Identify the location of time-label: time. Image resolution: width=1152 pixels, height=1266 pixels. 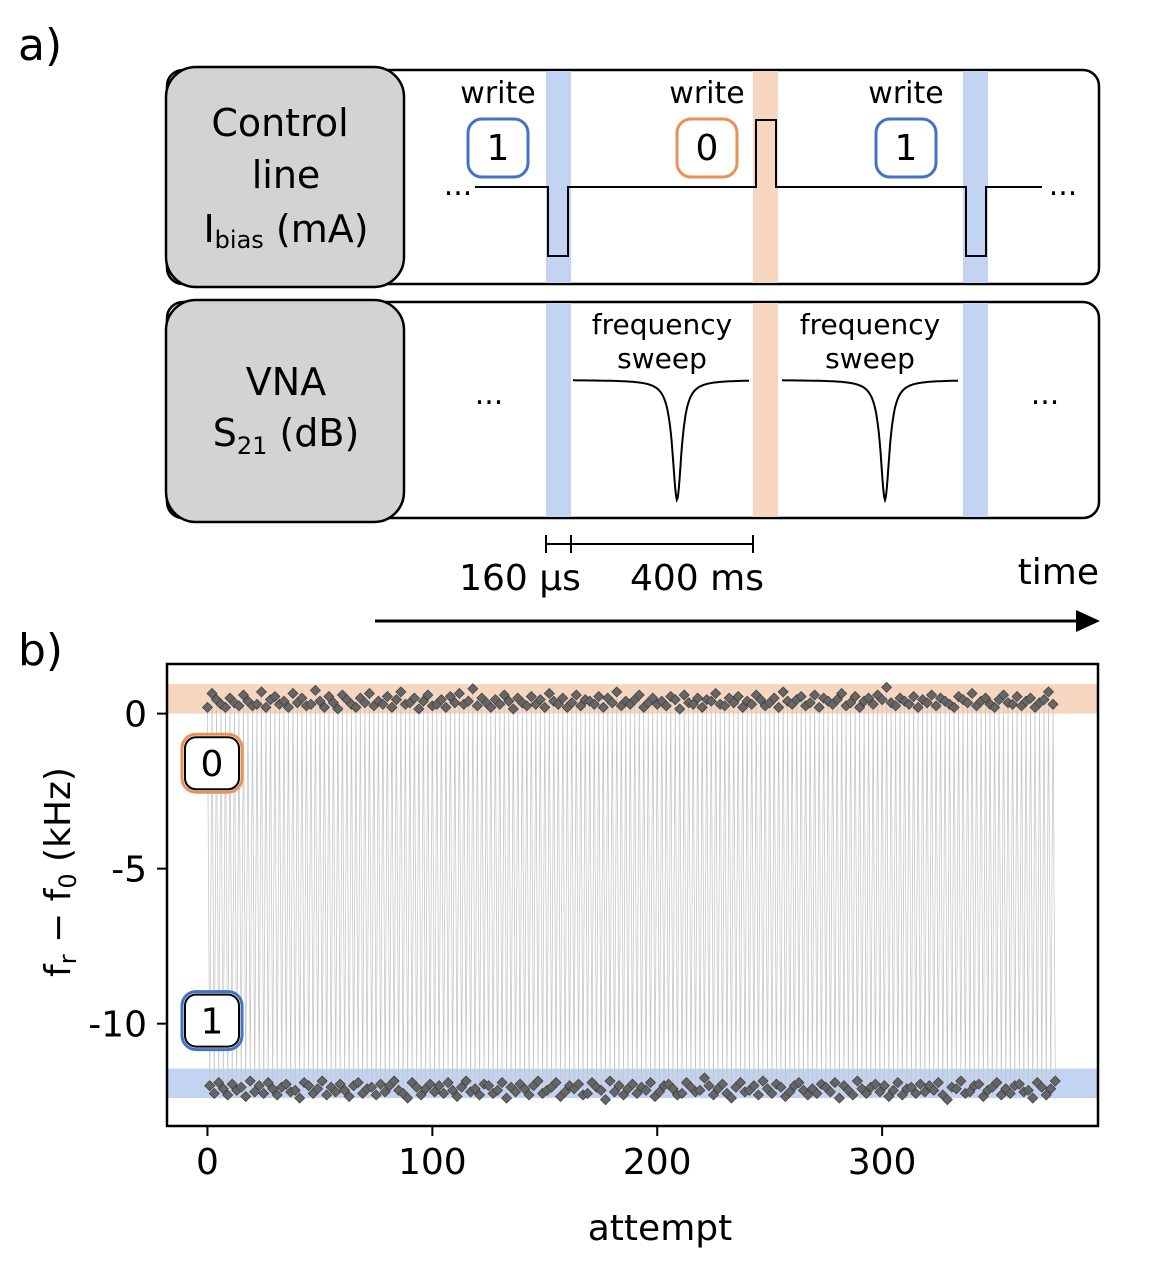
(1058, 572).